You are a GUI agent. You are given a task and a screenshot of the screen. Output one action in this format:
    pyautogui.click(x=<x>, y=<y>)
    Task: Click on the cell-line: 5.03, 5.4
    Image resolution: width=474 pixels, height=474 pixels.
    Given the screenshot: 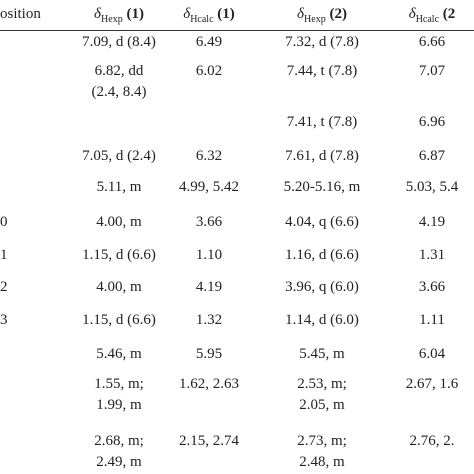 What is the action you would take?
    pyautogui.click(x=432, y=187)
    